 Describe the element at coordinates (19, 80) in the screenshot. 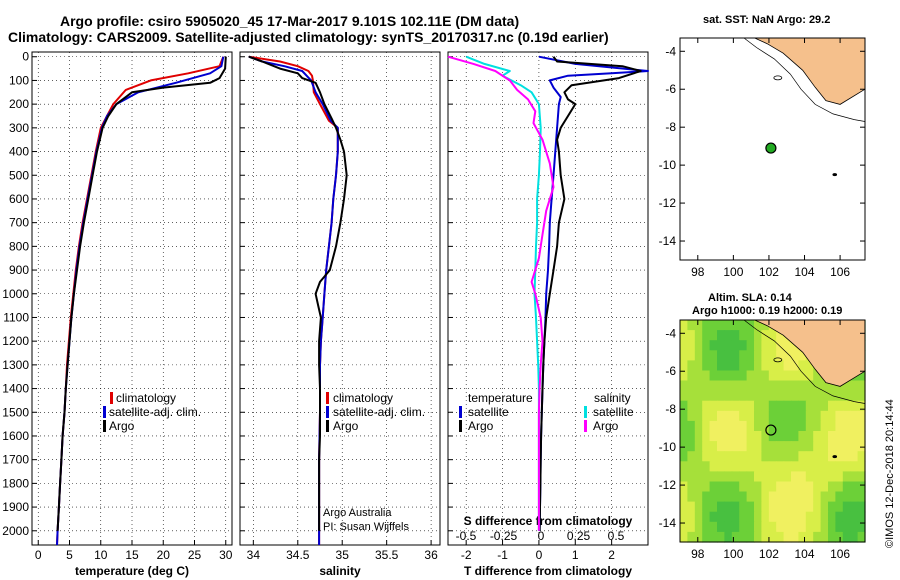

I see `y-tick-label: 100` at that location.